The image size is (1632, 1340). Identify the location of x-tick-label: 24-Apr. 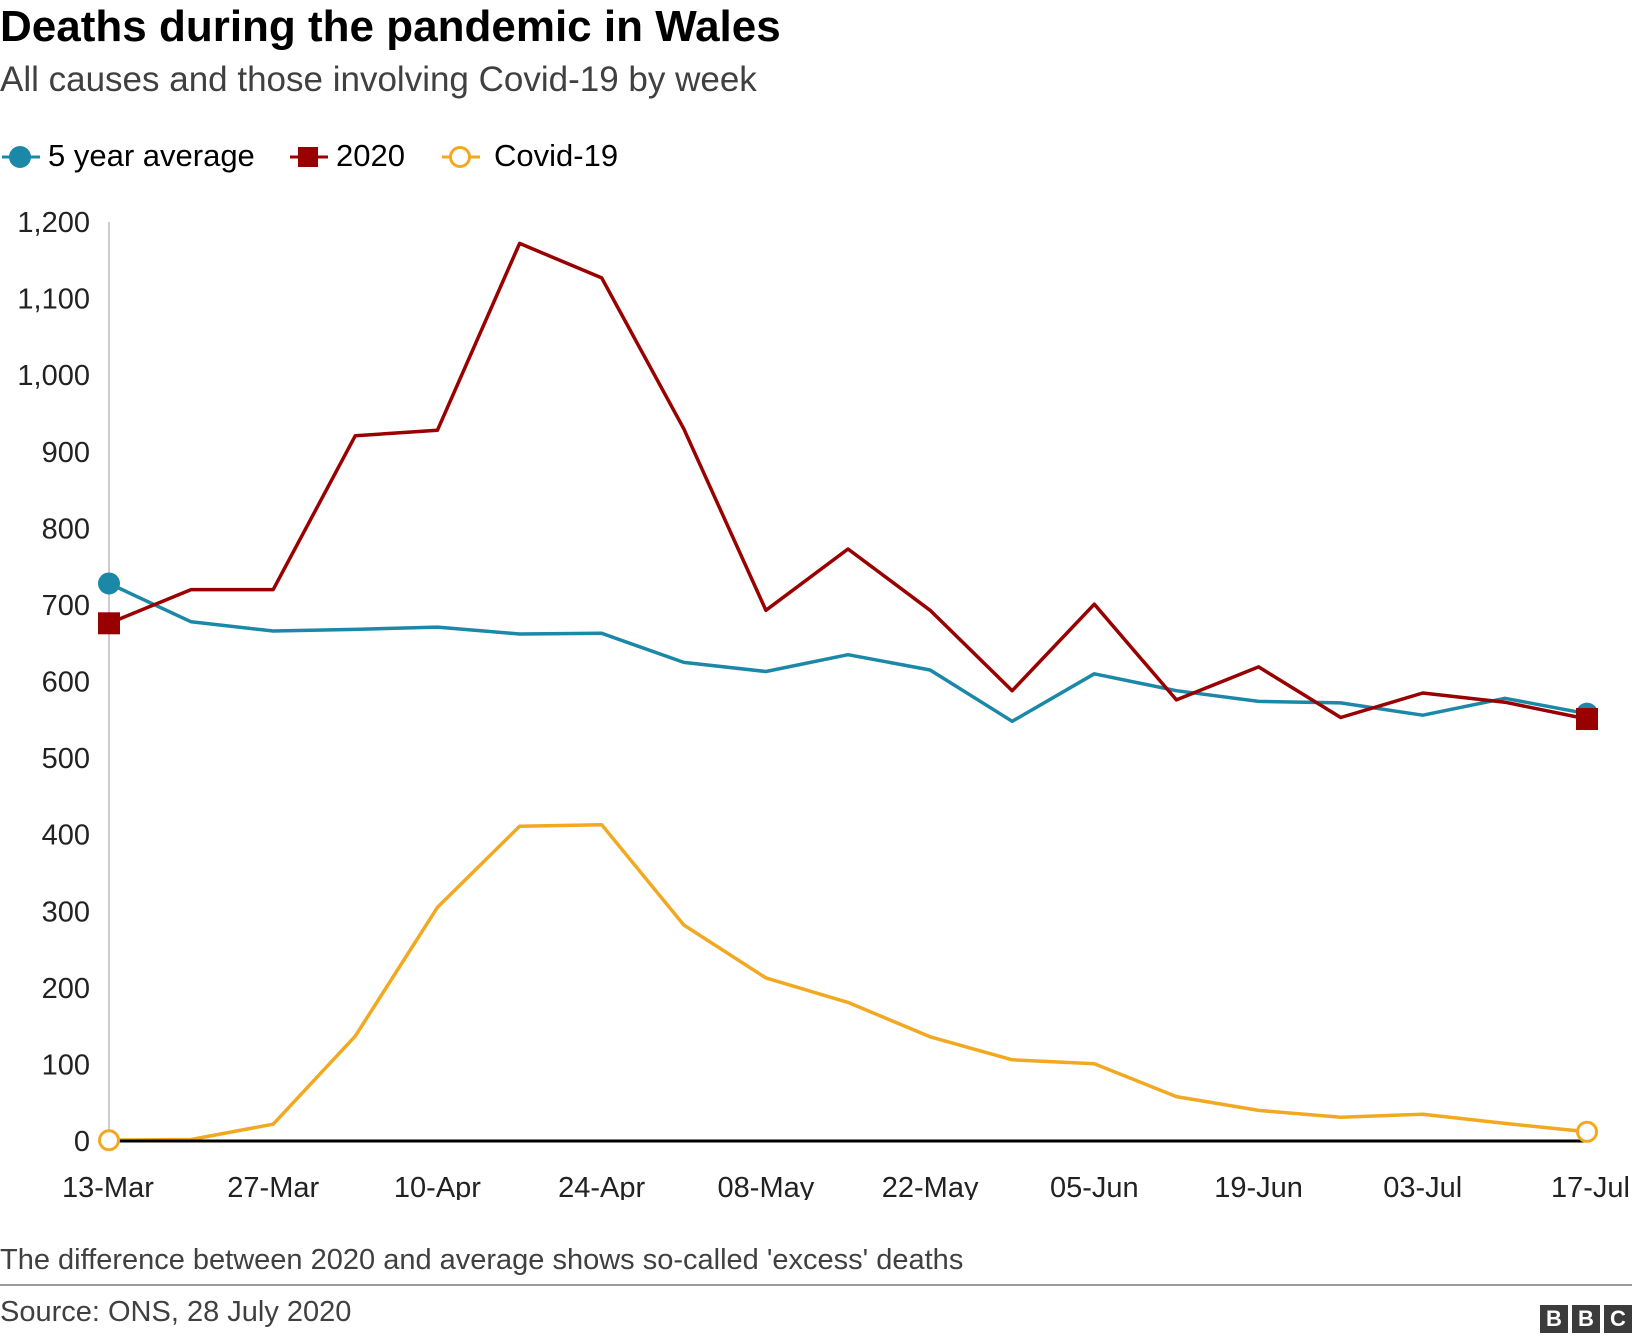
(601, 1186).